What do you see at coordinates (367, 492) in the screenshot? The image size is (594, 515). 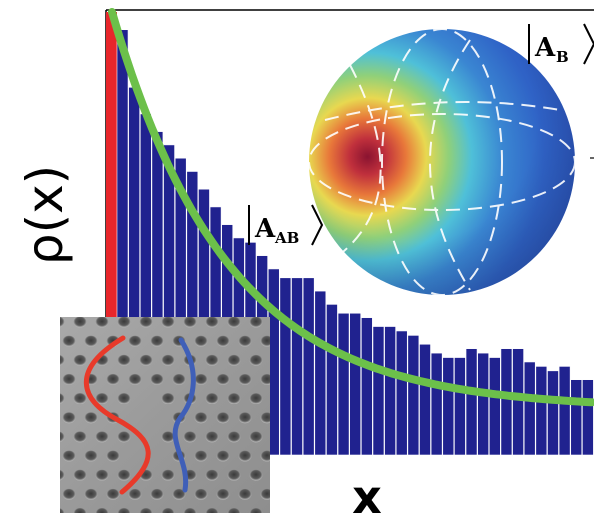 I see `x-axis-label: x` at bounding box center [367, 492].